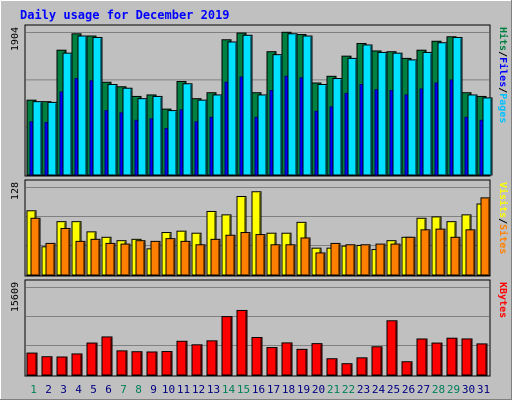 The image size is (512, 400). Describe the element at coordinates (15, 39) in the screenshot. I see `panel-max-label-hits: 1904` at that location.